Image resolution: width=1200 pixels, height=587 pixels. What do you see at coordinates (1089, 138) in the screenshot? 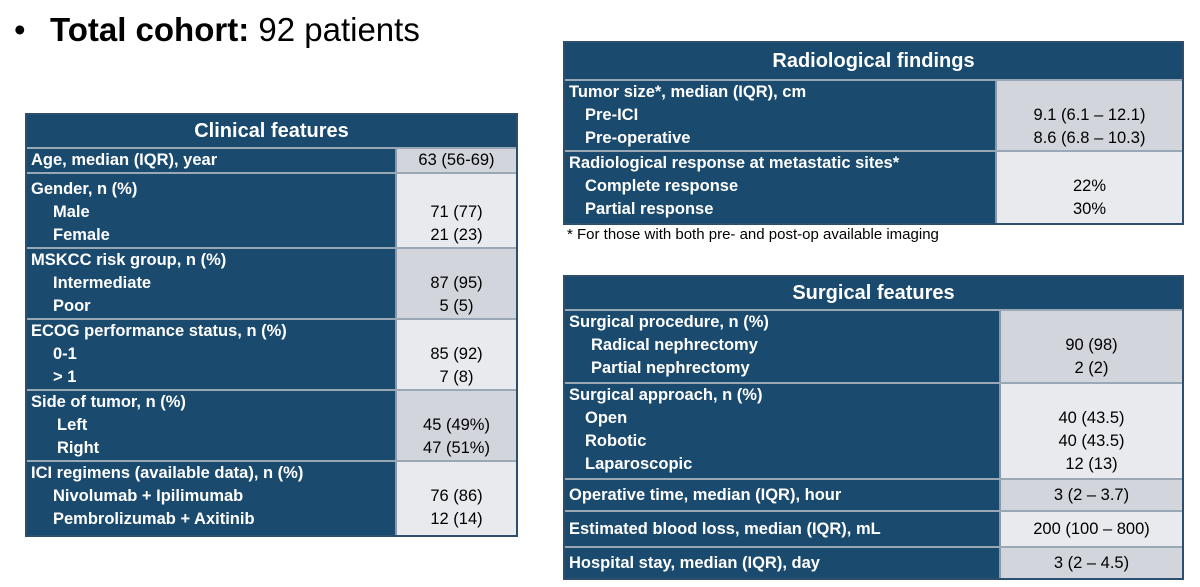
I see `pre-operative-value: 8.6 (6.8 – 10.3)` at bounding box center [1089, 138].